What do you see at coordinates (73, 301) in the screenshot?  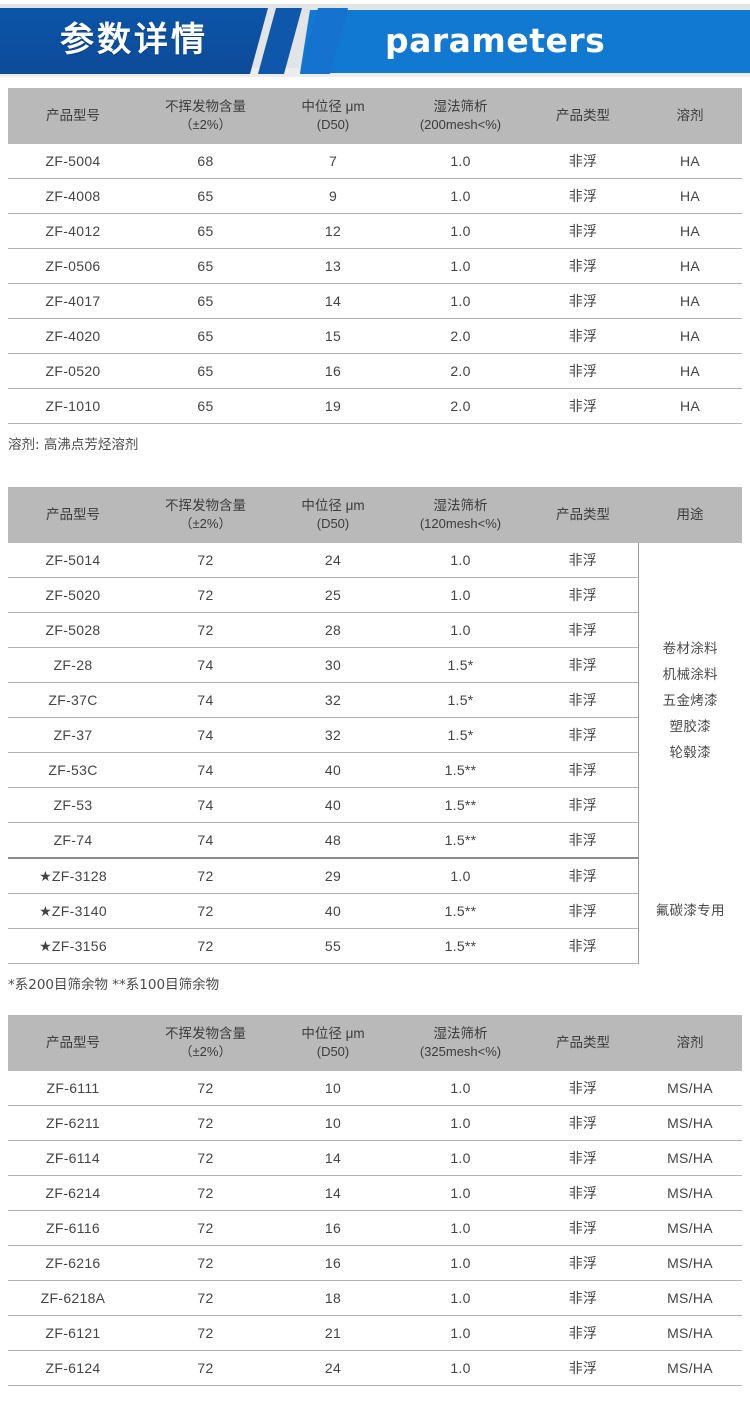 I see `cell-model: ZF-4017` at bounding box center [73, 301].